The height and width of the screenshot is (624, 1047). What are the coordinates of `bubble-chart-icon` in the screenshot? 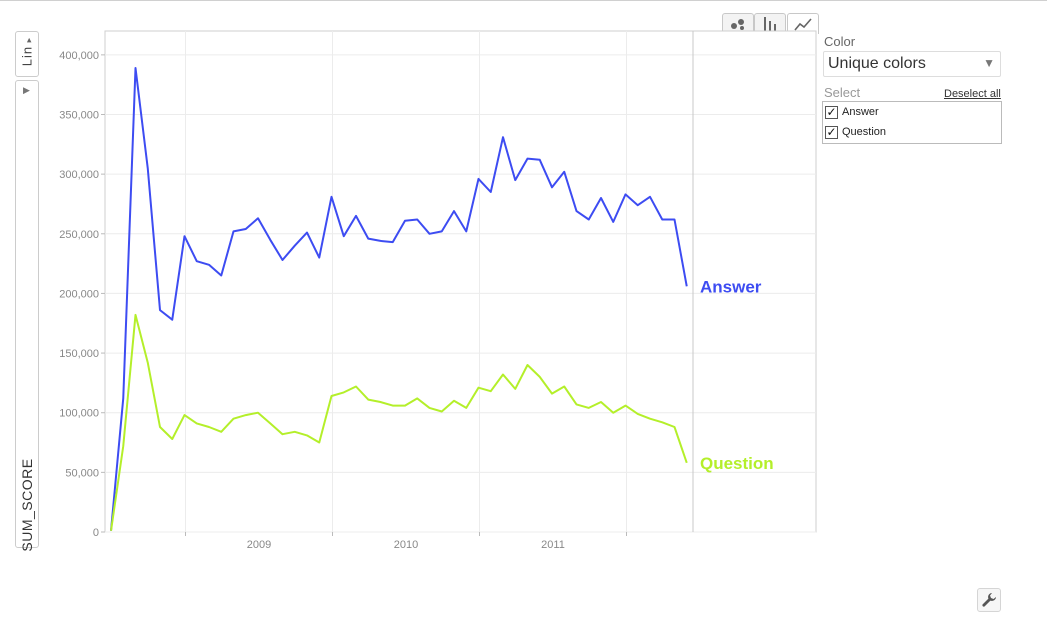 It's located at (737, 24).